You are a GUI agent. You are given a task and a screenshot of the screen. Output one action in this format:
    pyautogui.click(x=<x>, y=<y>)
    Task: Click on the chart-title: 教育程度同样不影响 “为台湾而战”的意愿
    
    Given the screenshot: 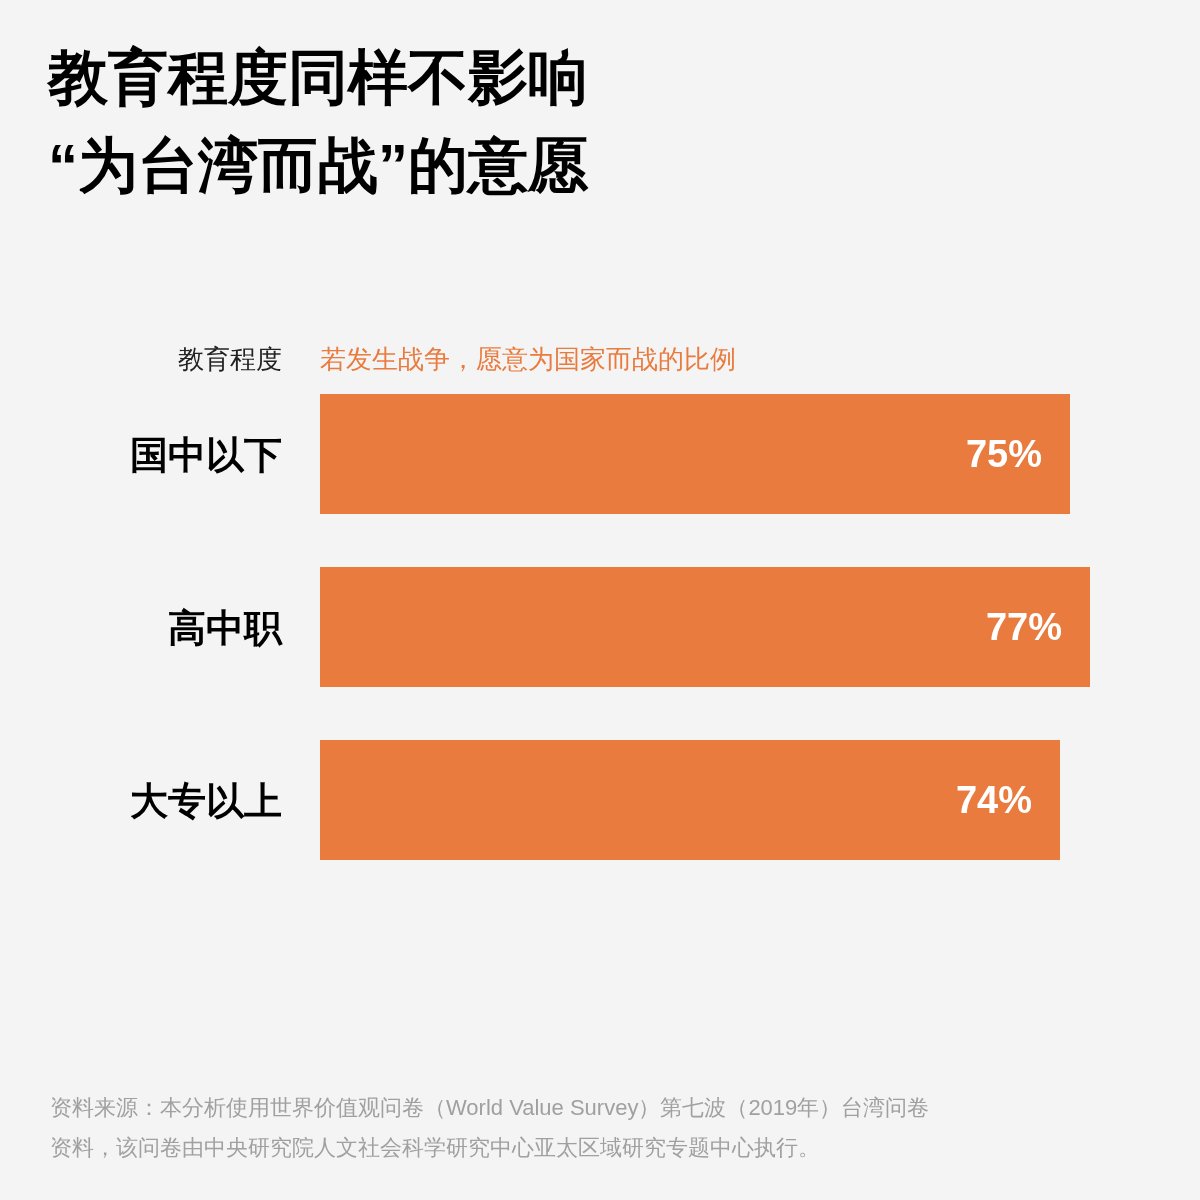 What is the action you would take?
    pyautogui.click(x=317, y=121)
    